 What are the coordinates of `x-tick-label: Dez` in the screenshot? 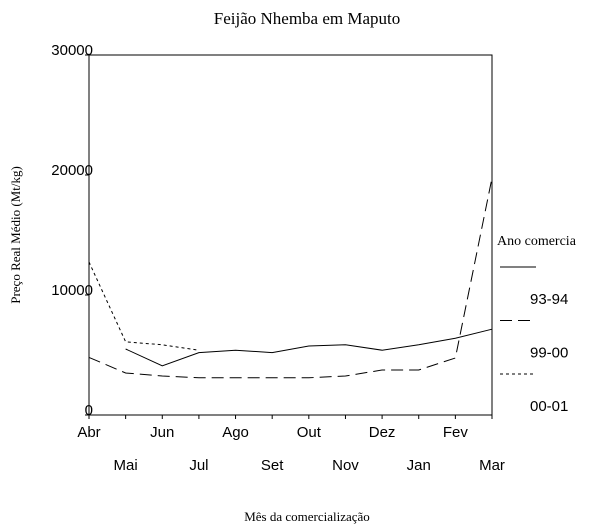 It's located at (382, 432).